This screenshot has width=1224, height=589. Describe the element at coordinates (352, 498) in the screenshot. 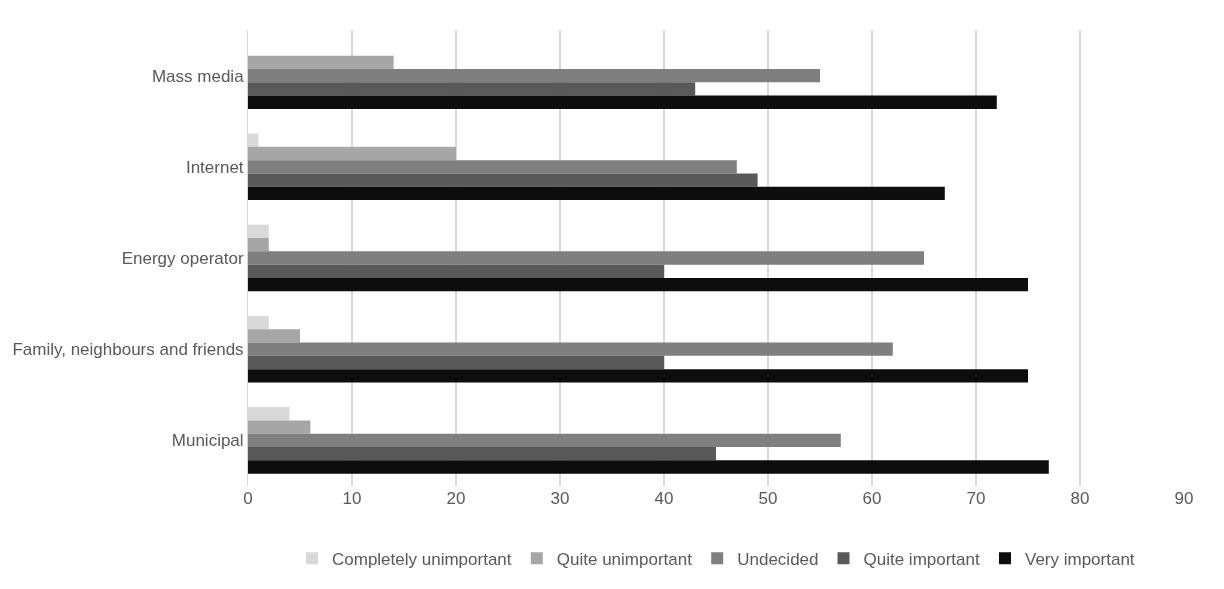

I see `x-tick-label: 10` at that location.